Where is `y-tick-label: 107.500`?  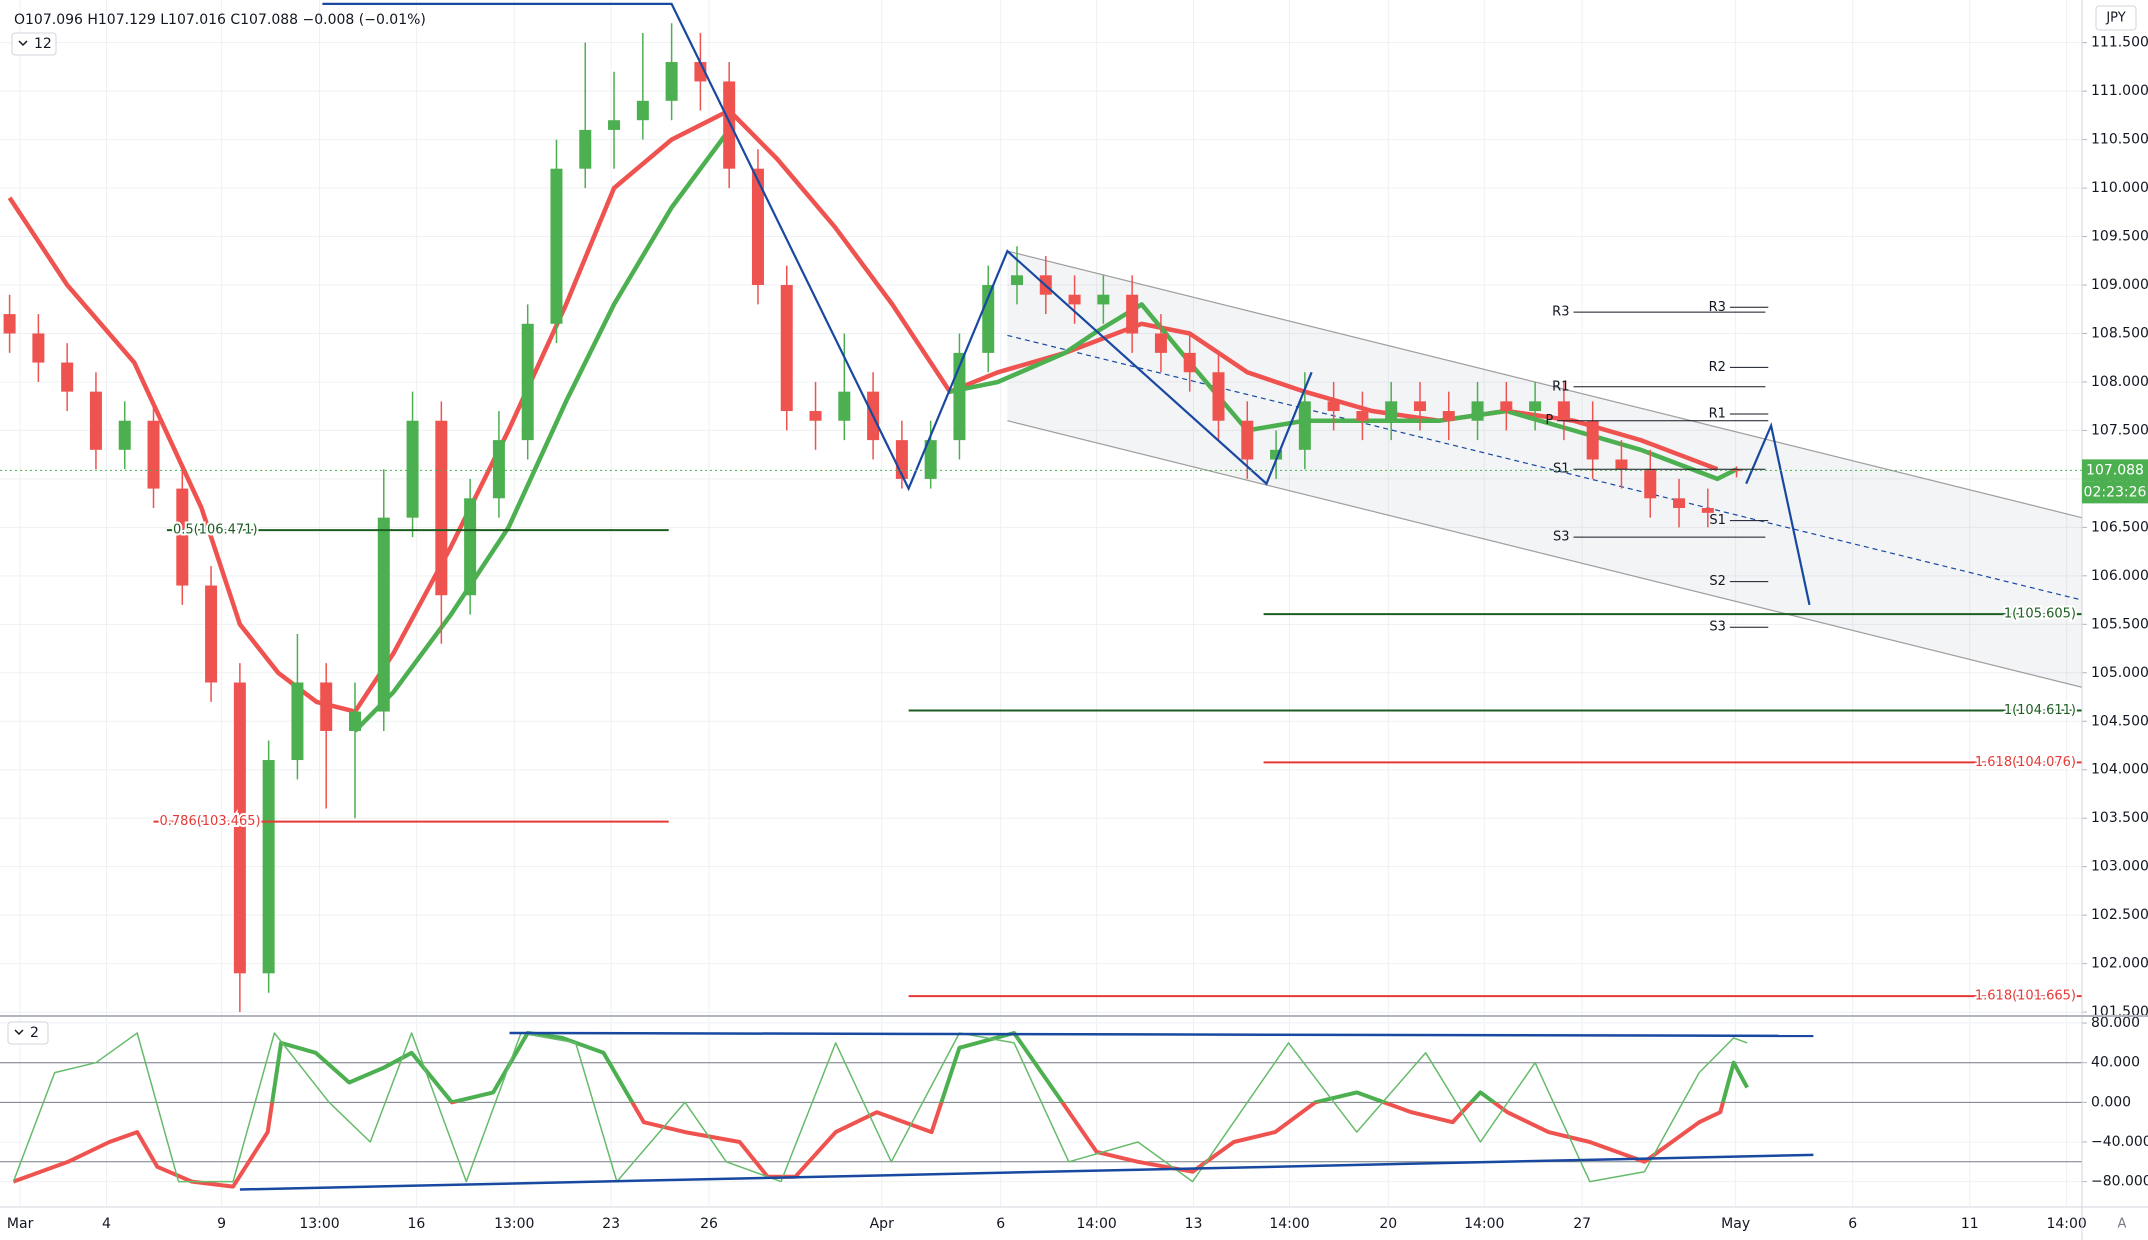 y-tick-label: 107.500 is located at coordinates (2119, 430).